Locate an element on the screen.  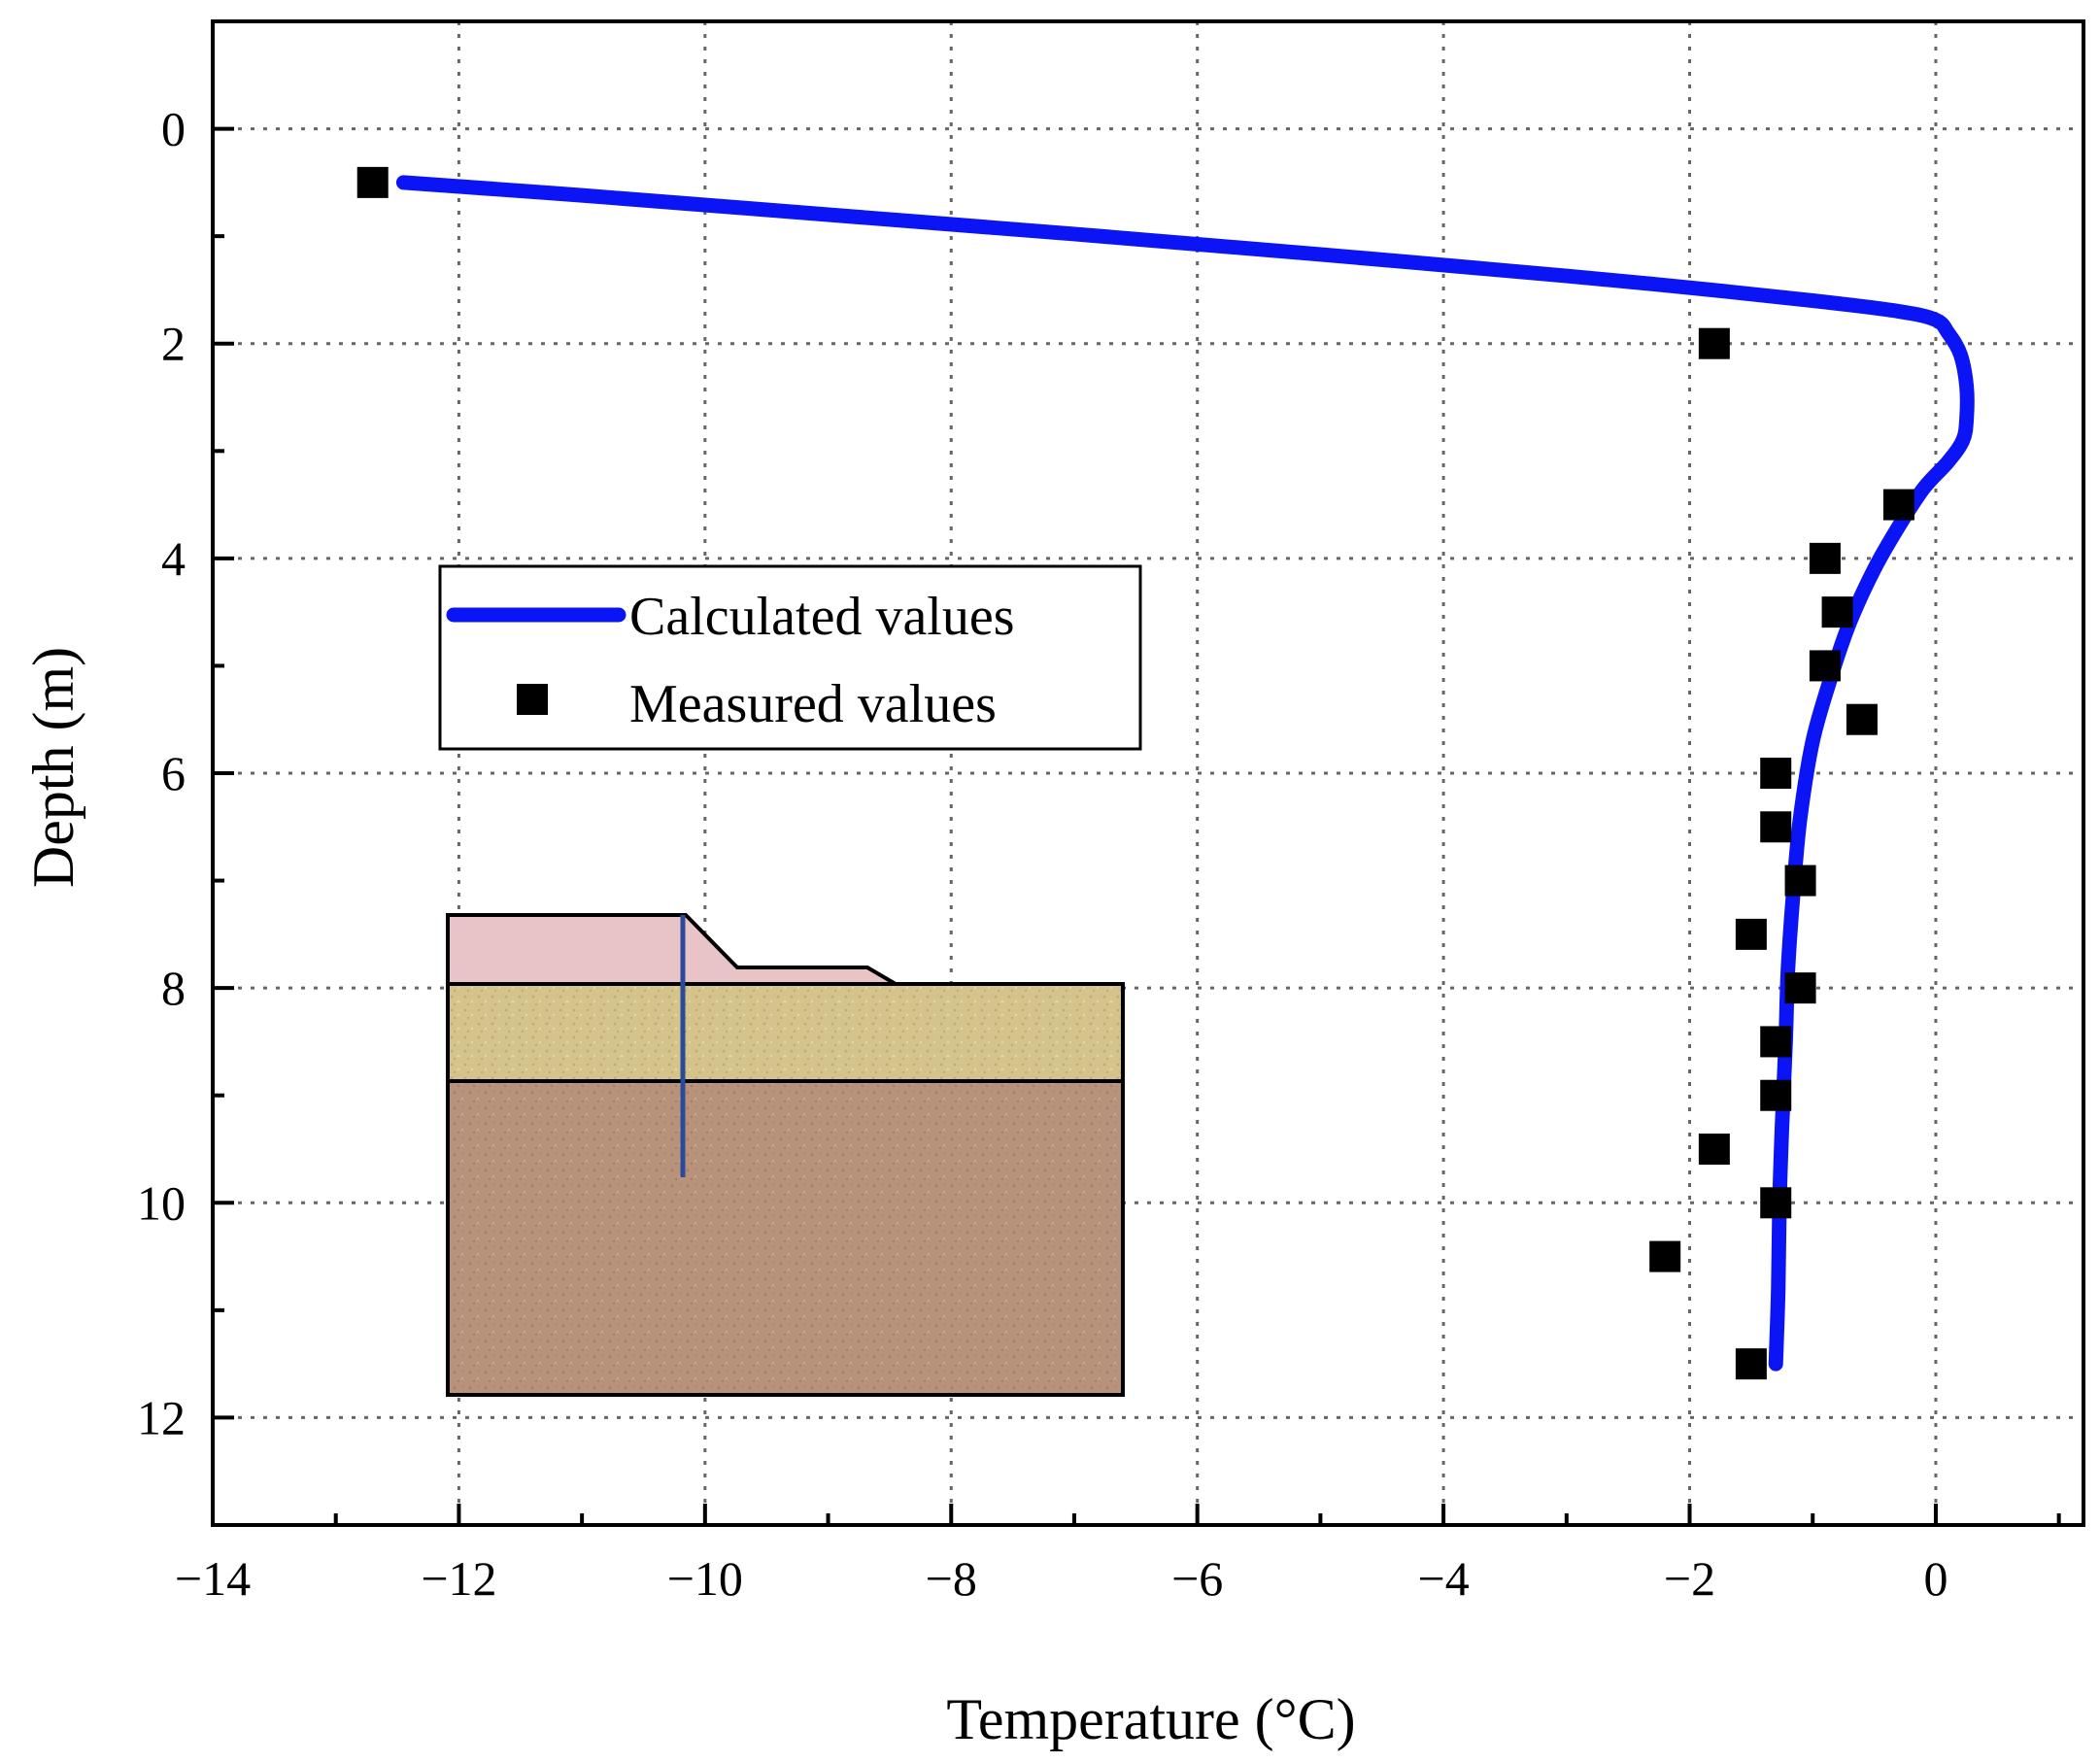
permafrost-soil-layer is located at coordinates (785, 1238).